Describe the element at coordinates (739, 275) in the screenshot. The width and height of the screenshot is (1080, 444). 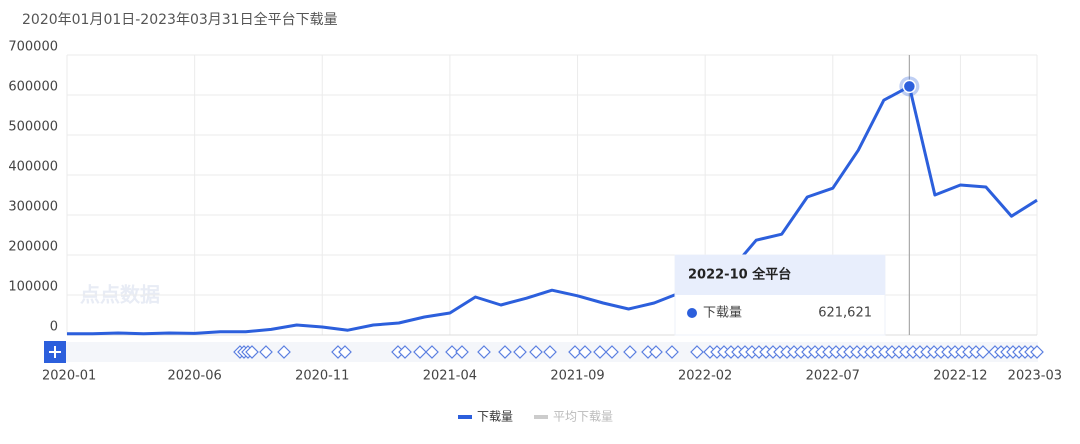
I see `tooltip-title: 2022-10 全平台` at that location.